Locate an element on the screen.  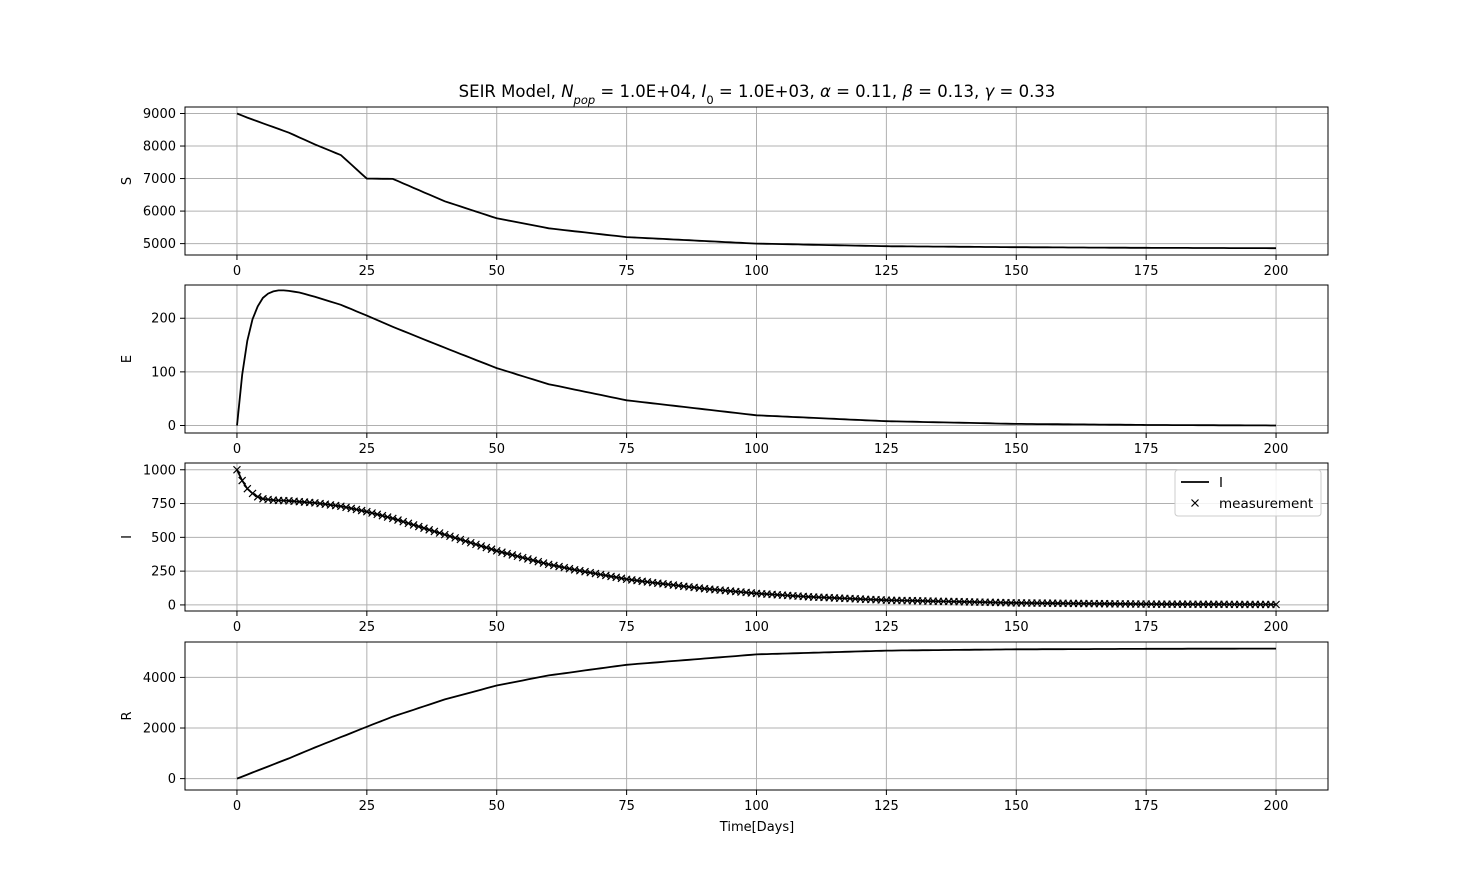
legend-box is located at coordinates (1248, 493).